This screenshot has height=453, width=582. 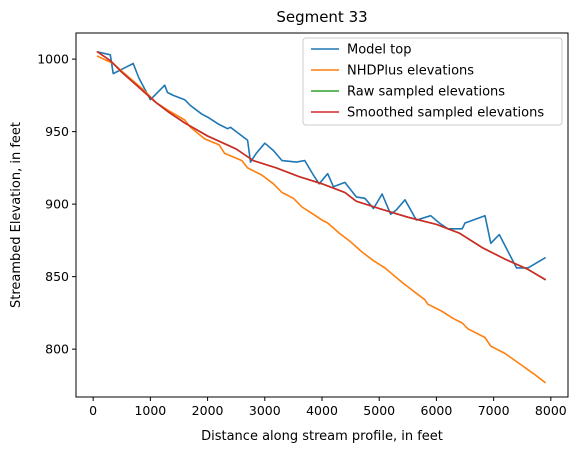 What do you see at coordinates (426, 92) in the screenshot?
I see `legend-entry-label: Raw sampled elevations` at bounding box center [426, 92].